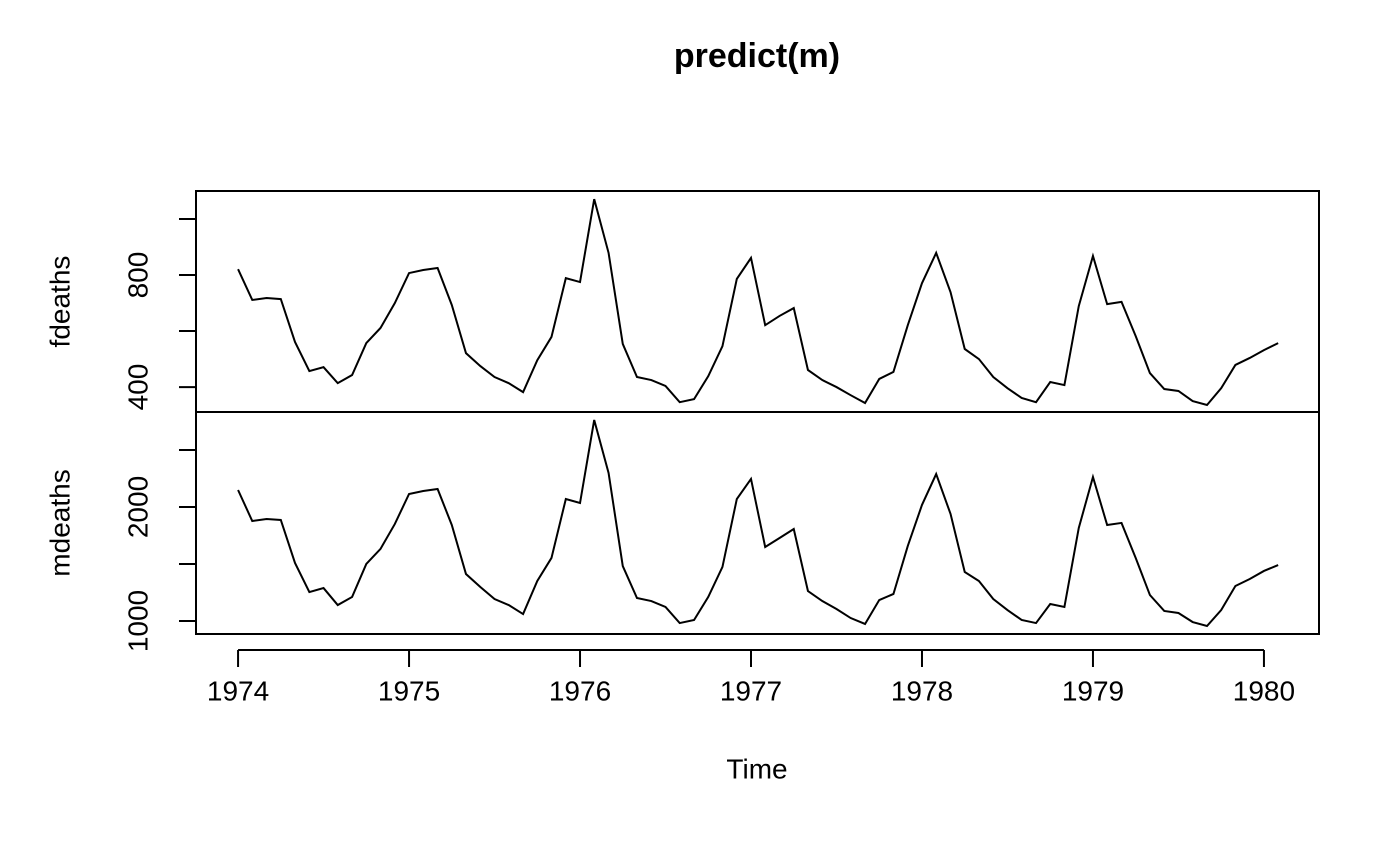 The height and width of the screenshot is (865, 1400). What do you see at coordinates (1264, 690) in the screenshot?
I see `x-tick-label: 1980` at bounding box center [1264, 690].